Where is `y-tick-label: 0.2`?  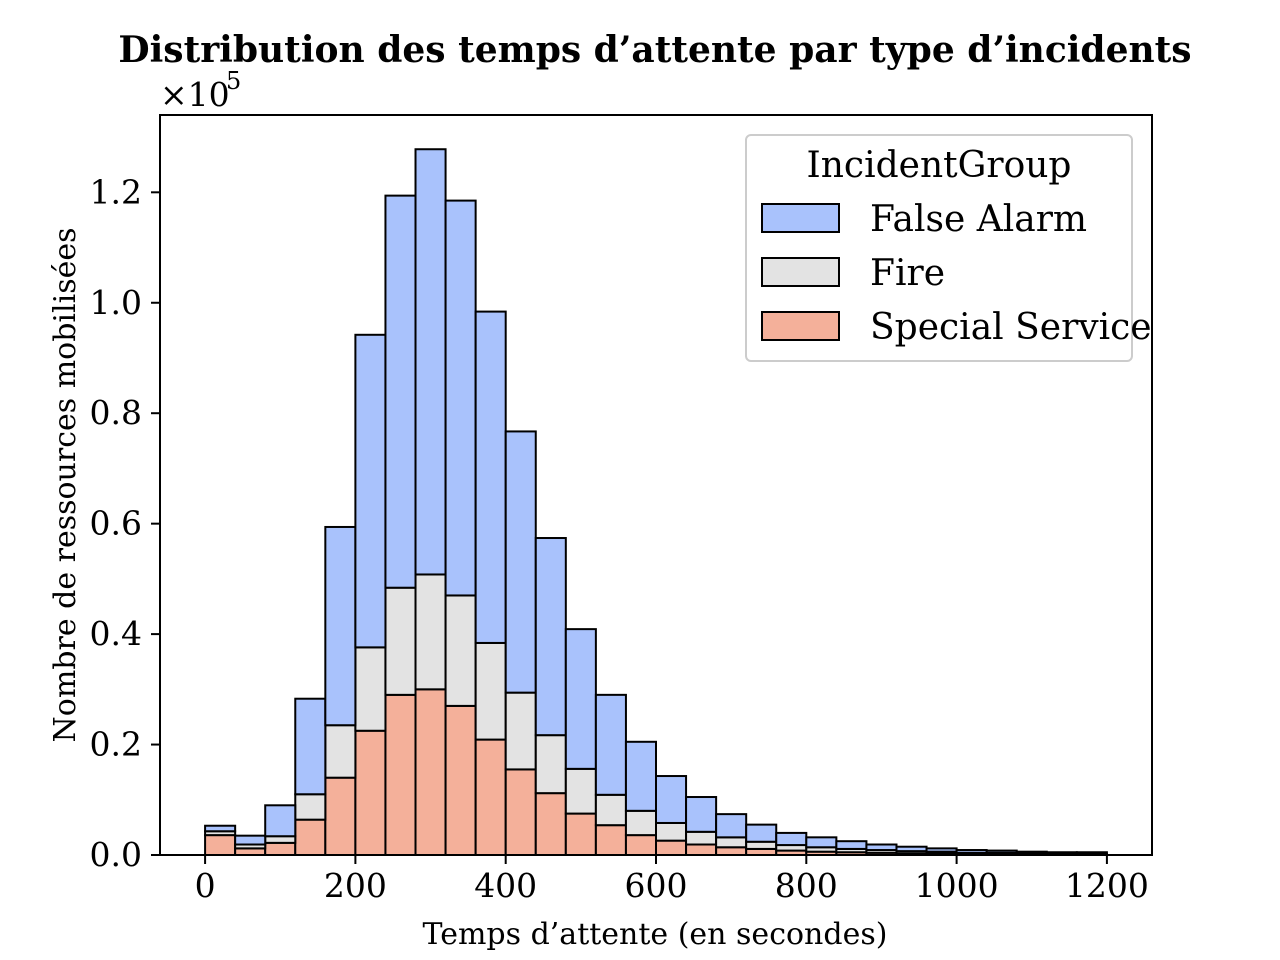
y-tick-label: 0.2 is located at coordinates (116, 744).